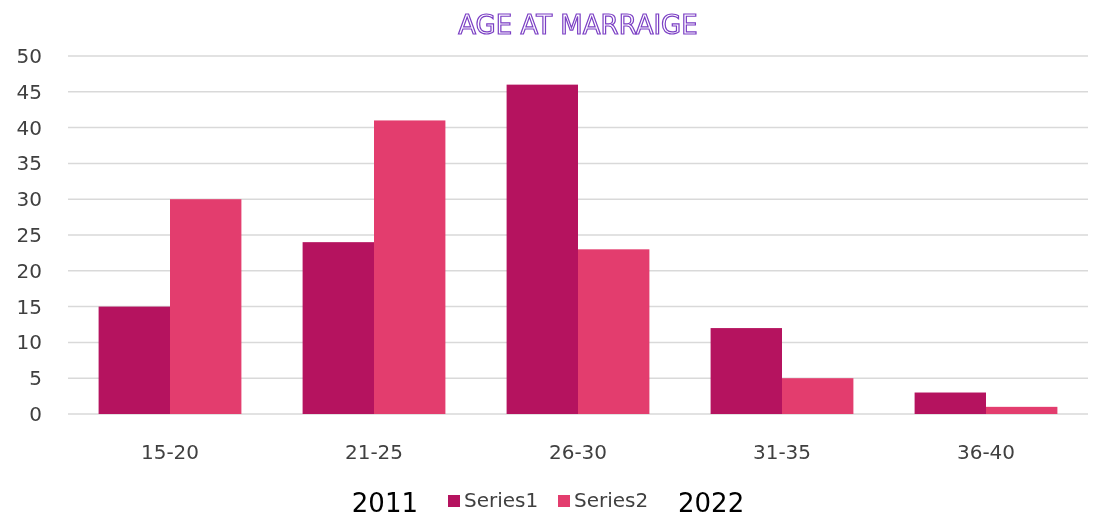 The height and width of the screenshot is (524, 1116). Describe the element at coordinates (35, 414) in the screenshot. I see `y-tick-label: 0` at that location.